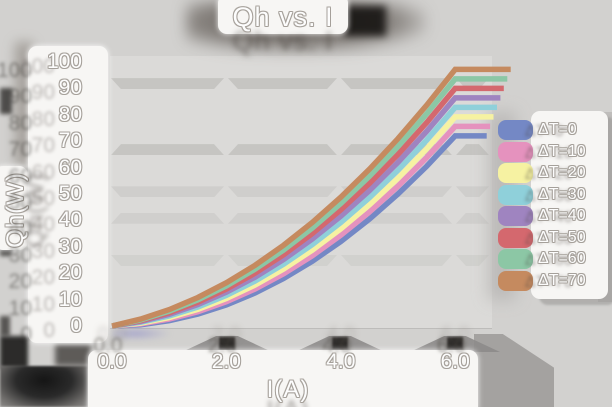 This screenshot has width=612, height=407. Describe the element at coordinates (70, 273) in the screenshot. I see `y-tick-label: 20` at that location.